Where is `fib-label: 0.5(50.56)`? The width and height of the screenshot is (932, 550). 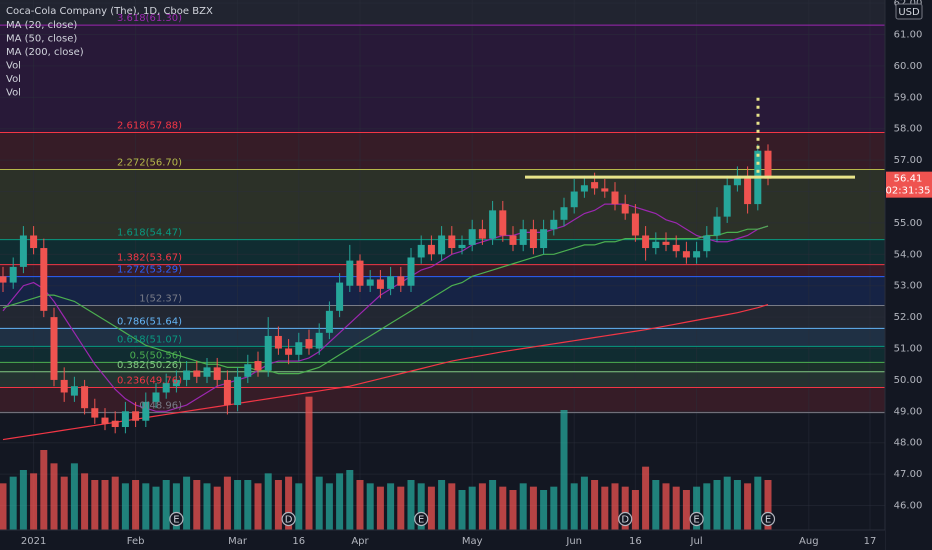 fib-label: 0.5(50.56) is located at coordinates (156, 355).